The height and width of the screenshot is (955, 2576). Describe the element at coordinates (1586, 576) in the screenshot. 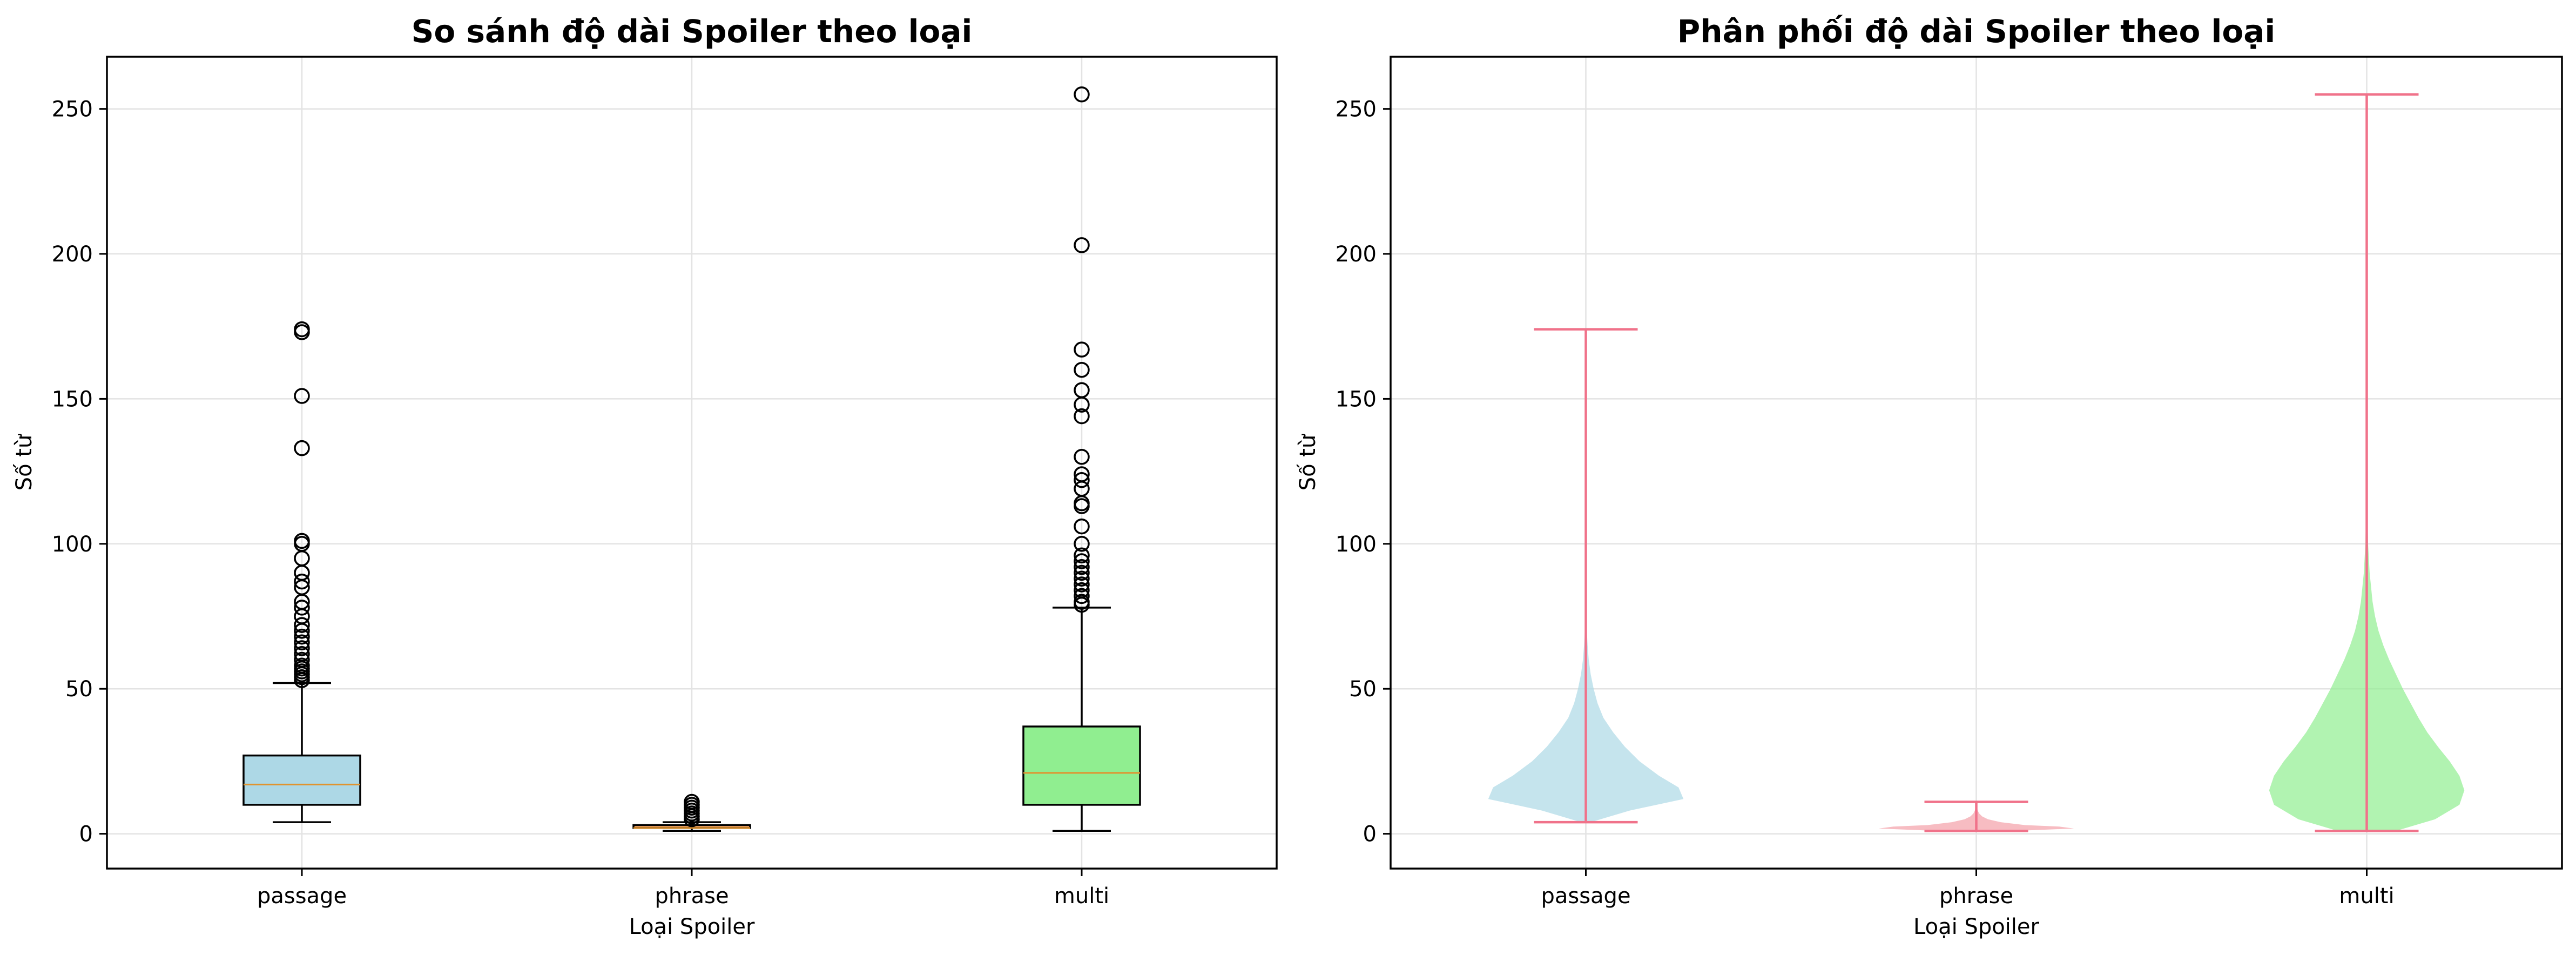

I see `violin-passage` at that location.